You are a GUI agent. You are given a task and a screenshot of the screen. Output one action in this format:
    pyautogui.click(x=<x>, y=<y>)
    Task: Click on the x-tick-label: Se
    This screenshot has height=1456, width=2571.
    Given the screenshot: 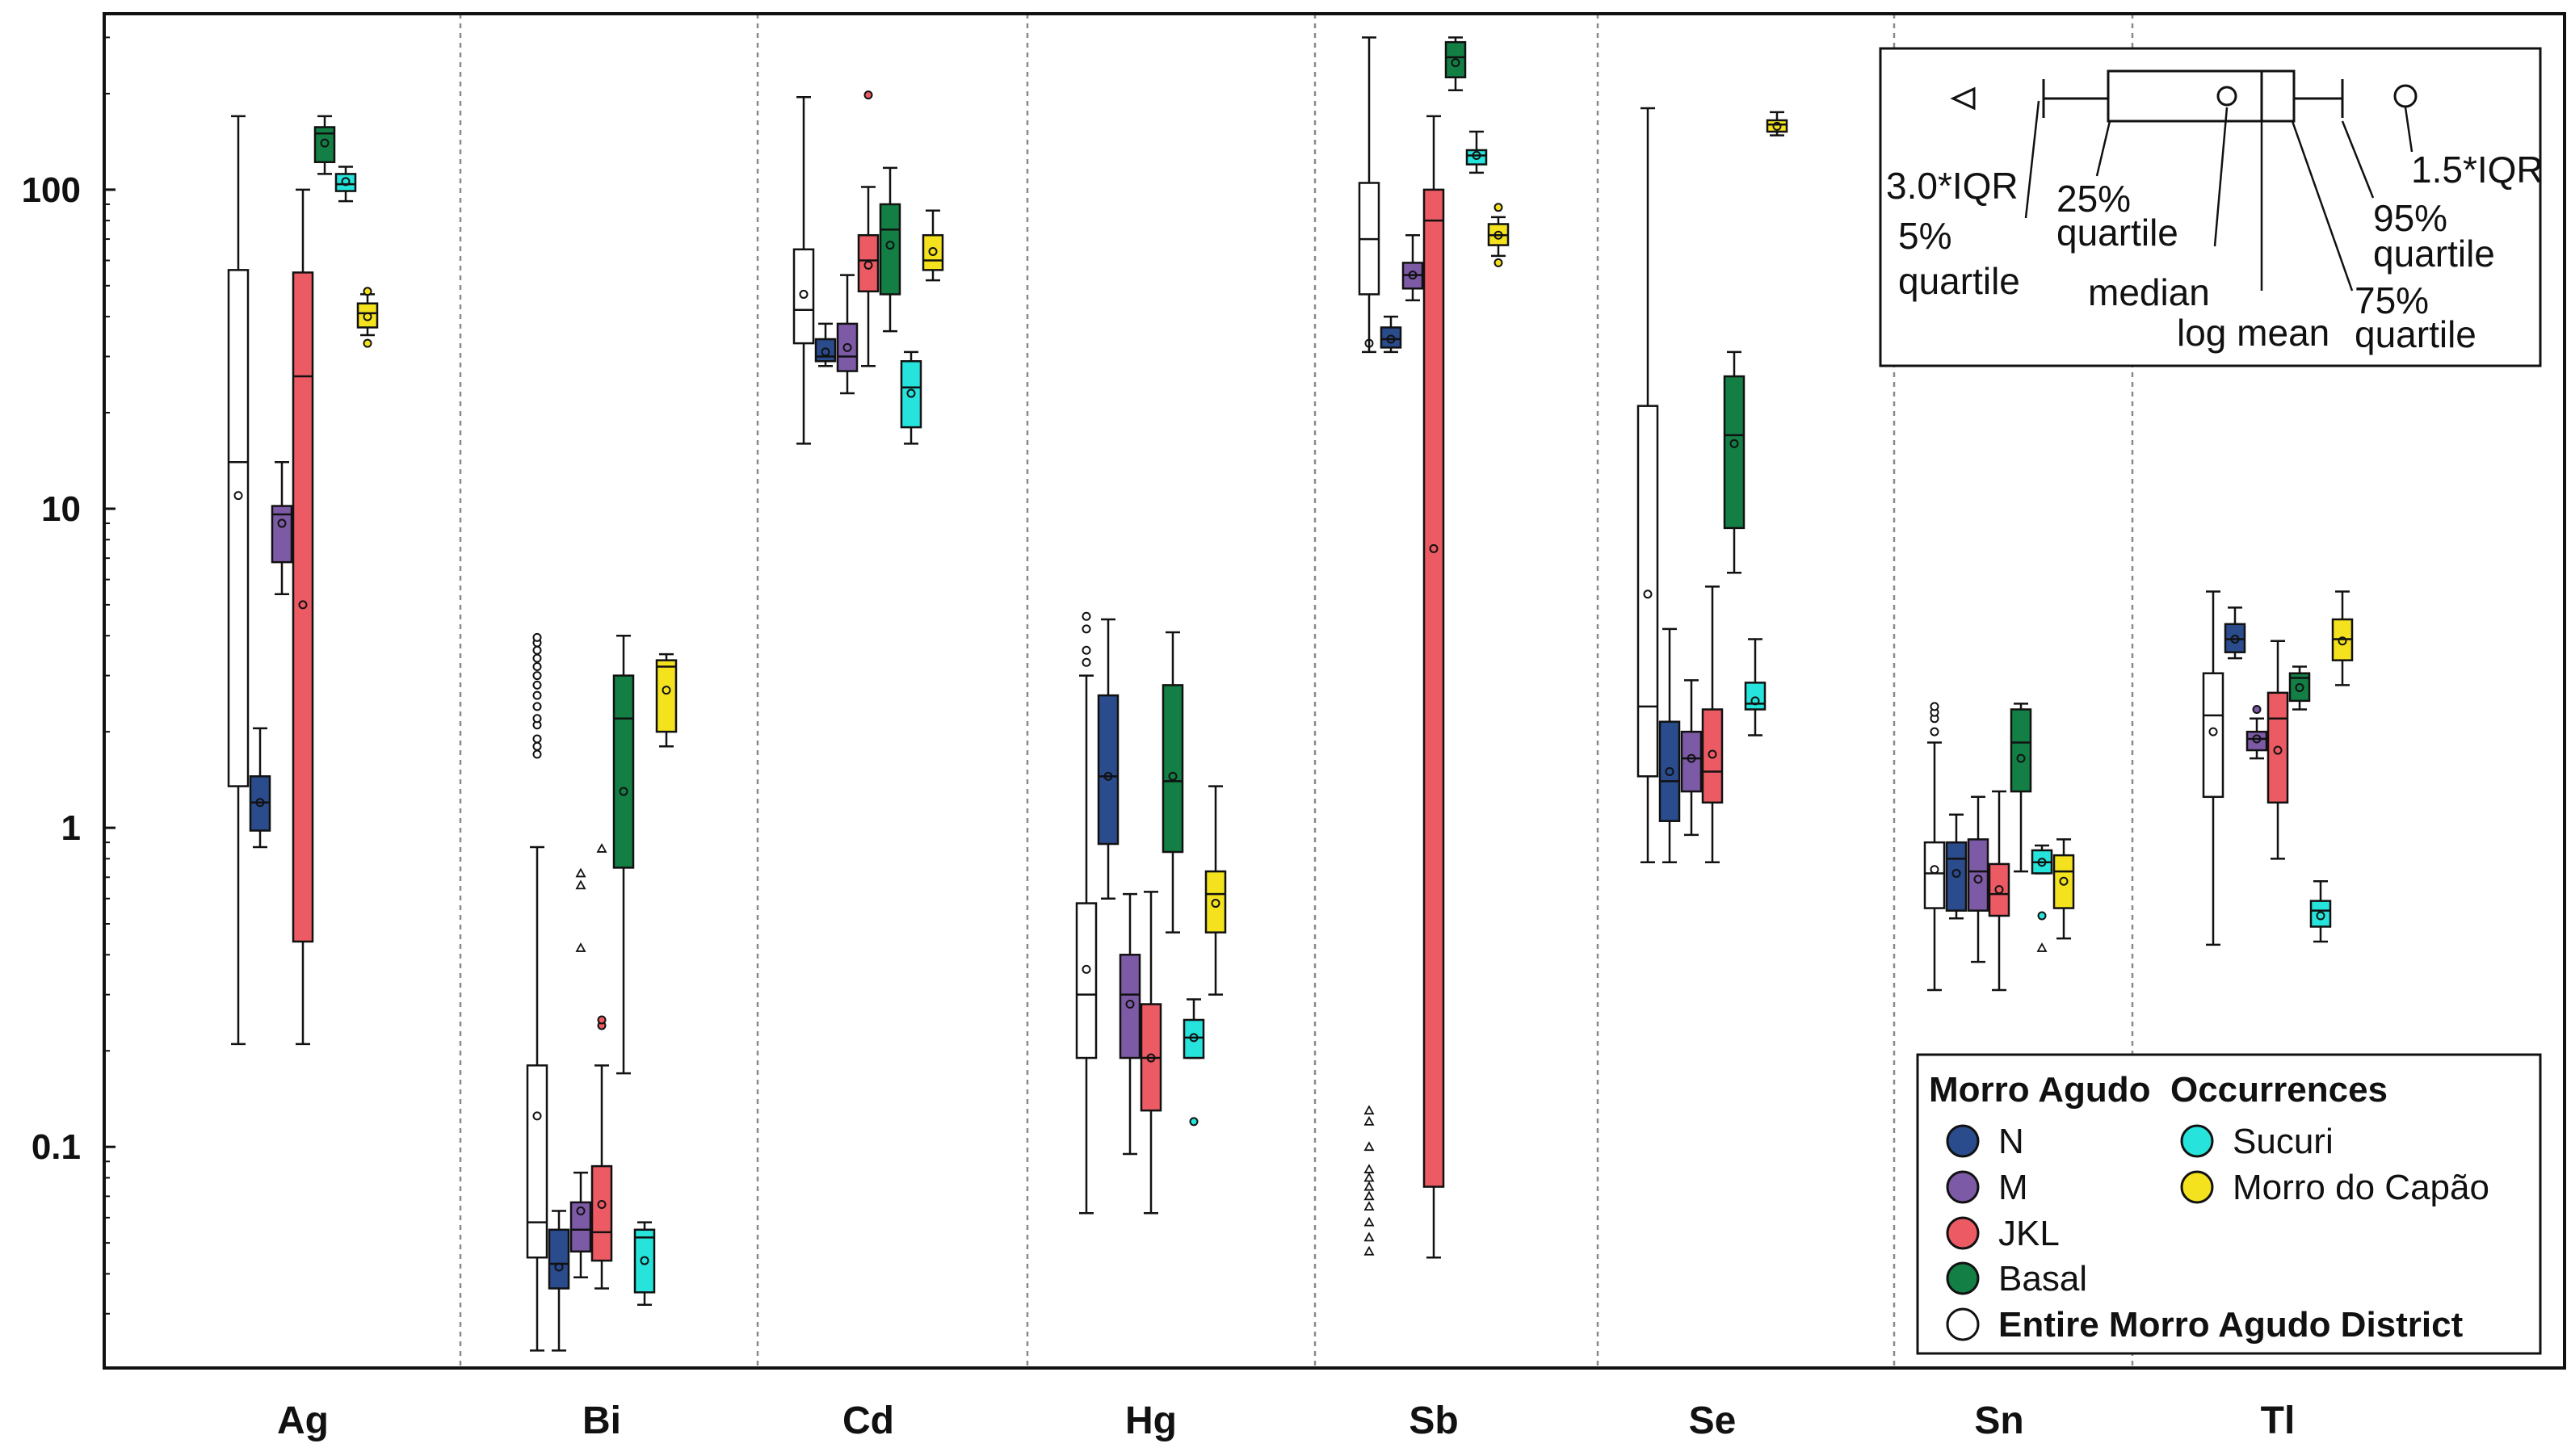 What is the action you would take?
    pyautogui.click(x=1713, y=1420)
    